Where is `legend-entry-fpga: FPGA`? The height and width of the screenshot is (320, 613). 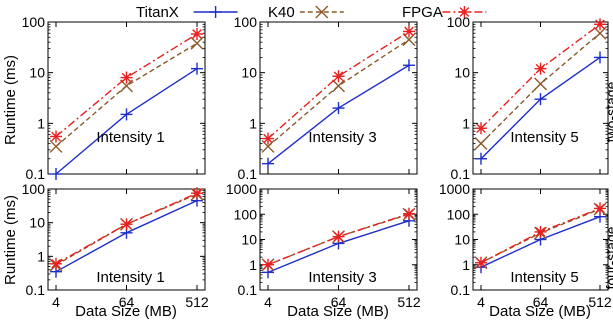
legend-entry-fpga: FPGA is located at coordinates (444, 12).